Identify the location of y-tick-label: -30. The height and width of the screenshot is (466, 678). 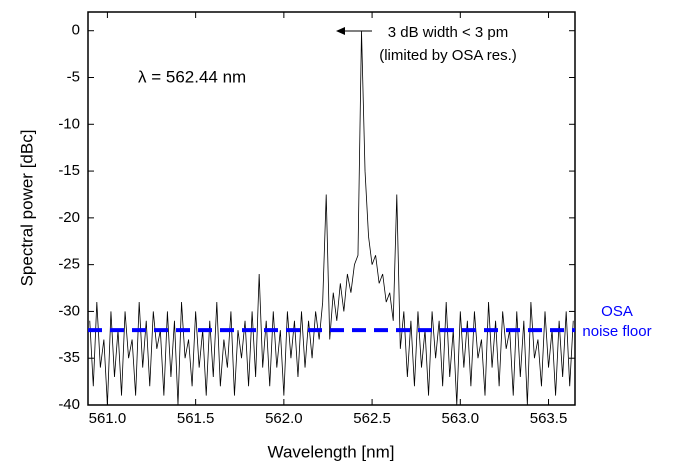
(69, 310).